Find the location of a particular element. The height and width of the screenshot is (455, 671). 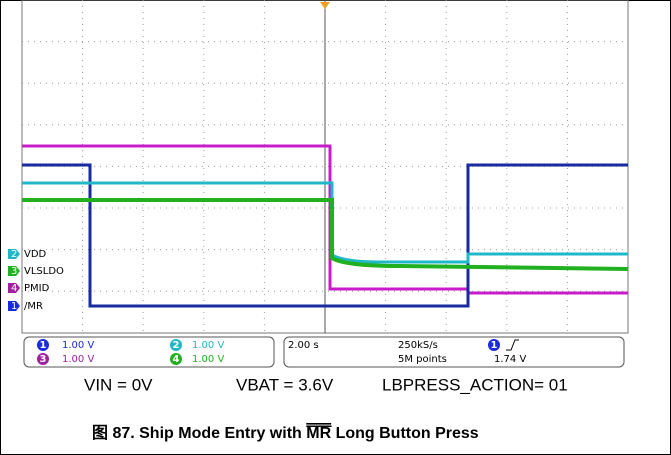

trigger-marker is located at coordinates (325, 5).